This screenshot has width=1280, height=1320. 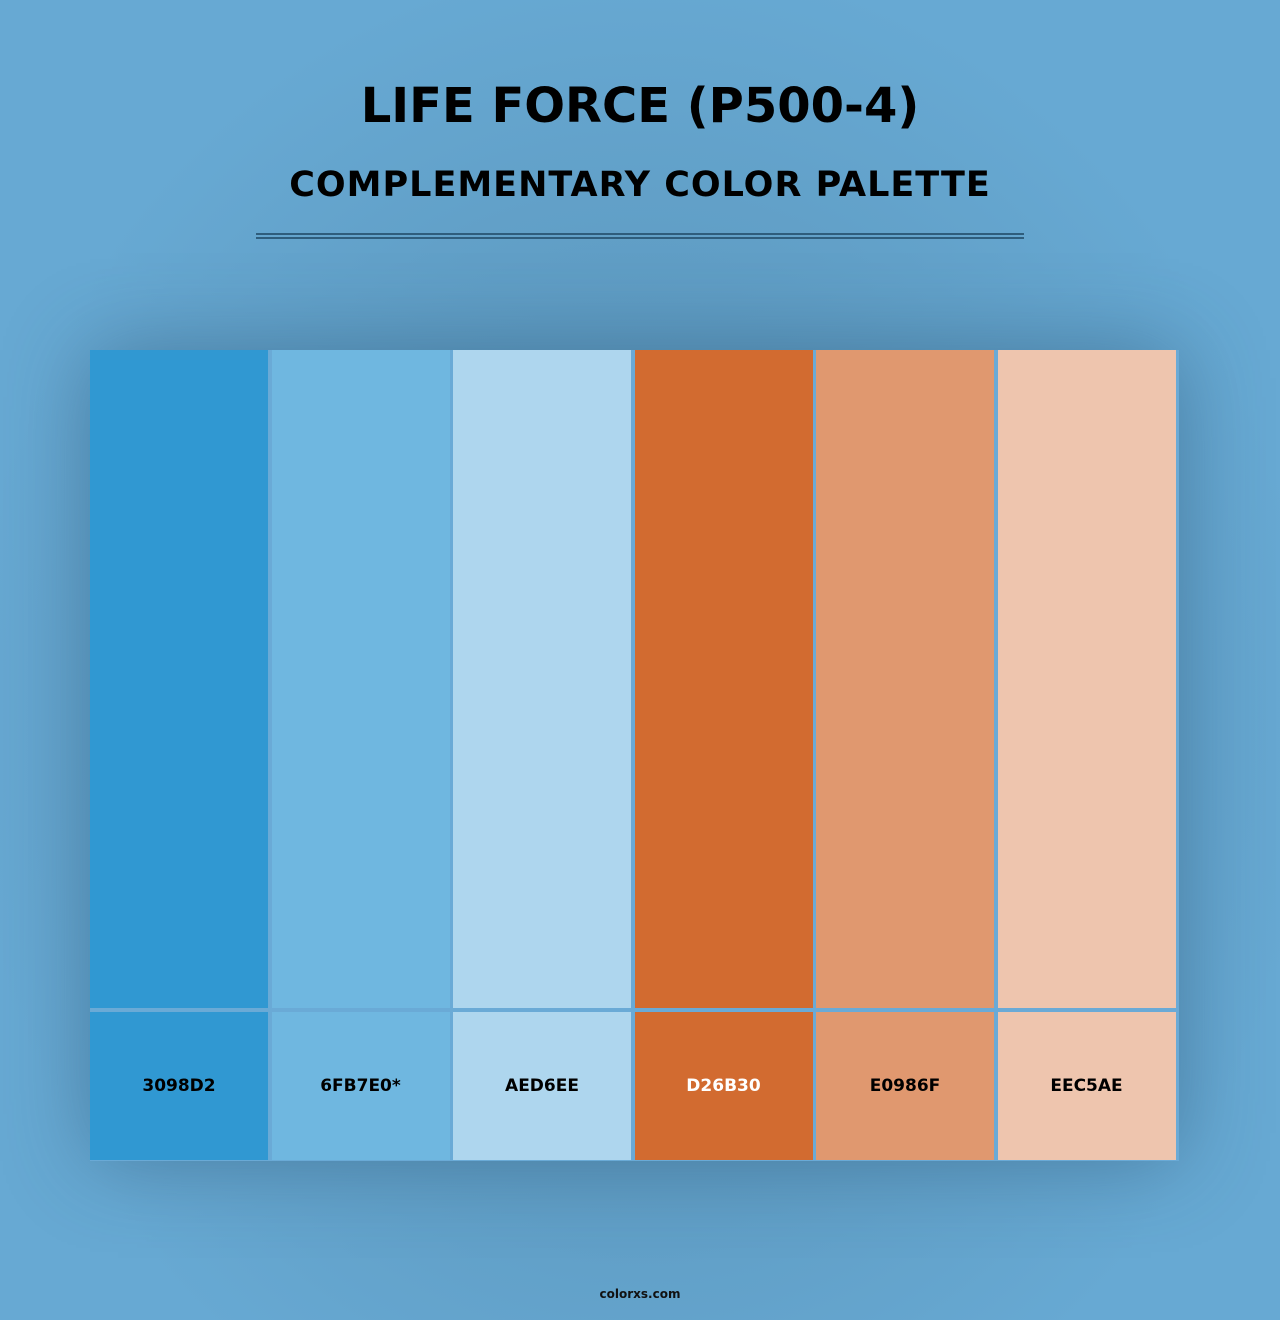 What do you see at coordinates (640, 106) in the screenshot?
I see `title: LIFE FORCE (P500-4)` at bounding box center [640, 106].